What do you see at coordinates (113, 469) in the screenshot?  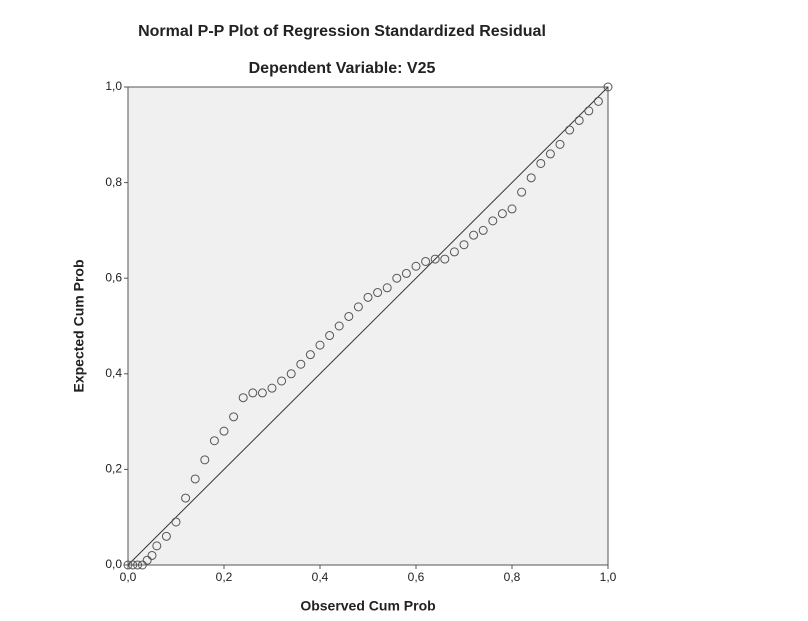 I see `y-tick-label: 0,2` at bounding box center [113, 469].